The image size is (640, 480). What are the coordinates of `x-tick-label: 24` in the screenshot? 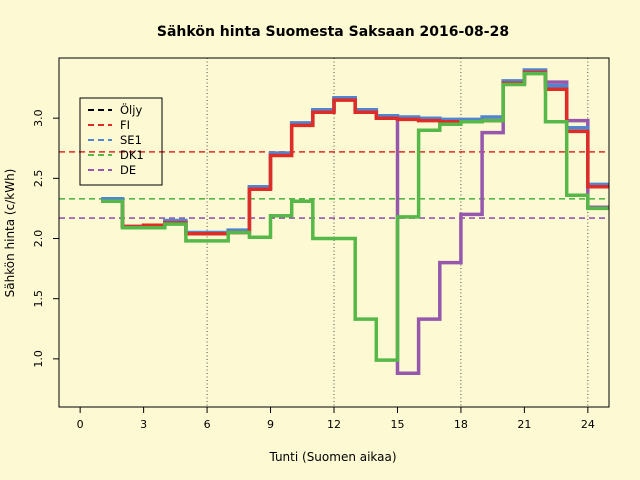 It's located at (588, 424).